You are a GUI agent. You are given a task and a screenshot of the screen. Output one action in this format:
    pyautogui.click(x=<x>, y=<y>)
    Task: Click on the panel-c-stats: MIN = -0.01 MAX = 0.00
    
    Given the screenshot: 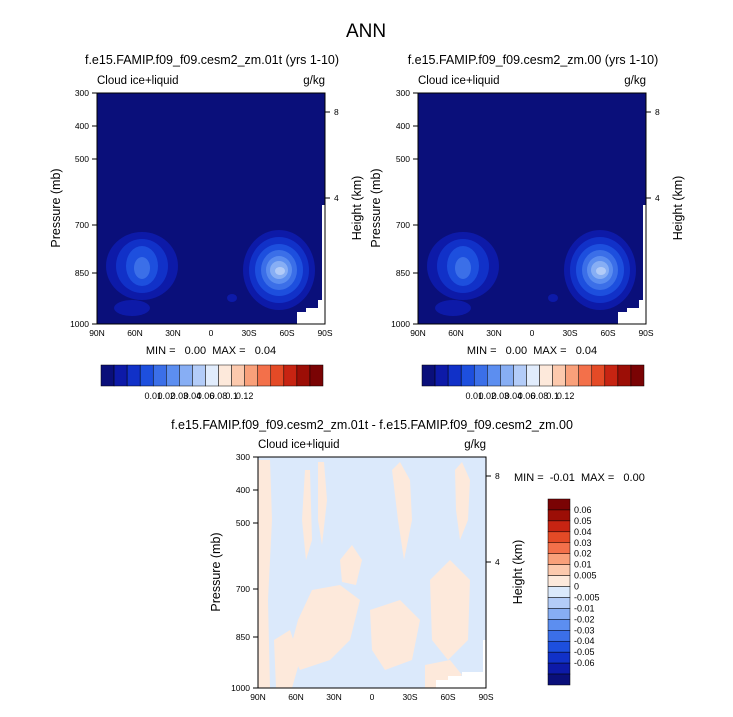 What is the action you would take?
    pyautogui.click(x=579, y=478)
    